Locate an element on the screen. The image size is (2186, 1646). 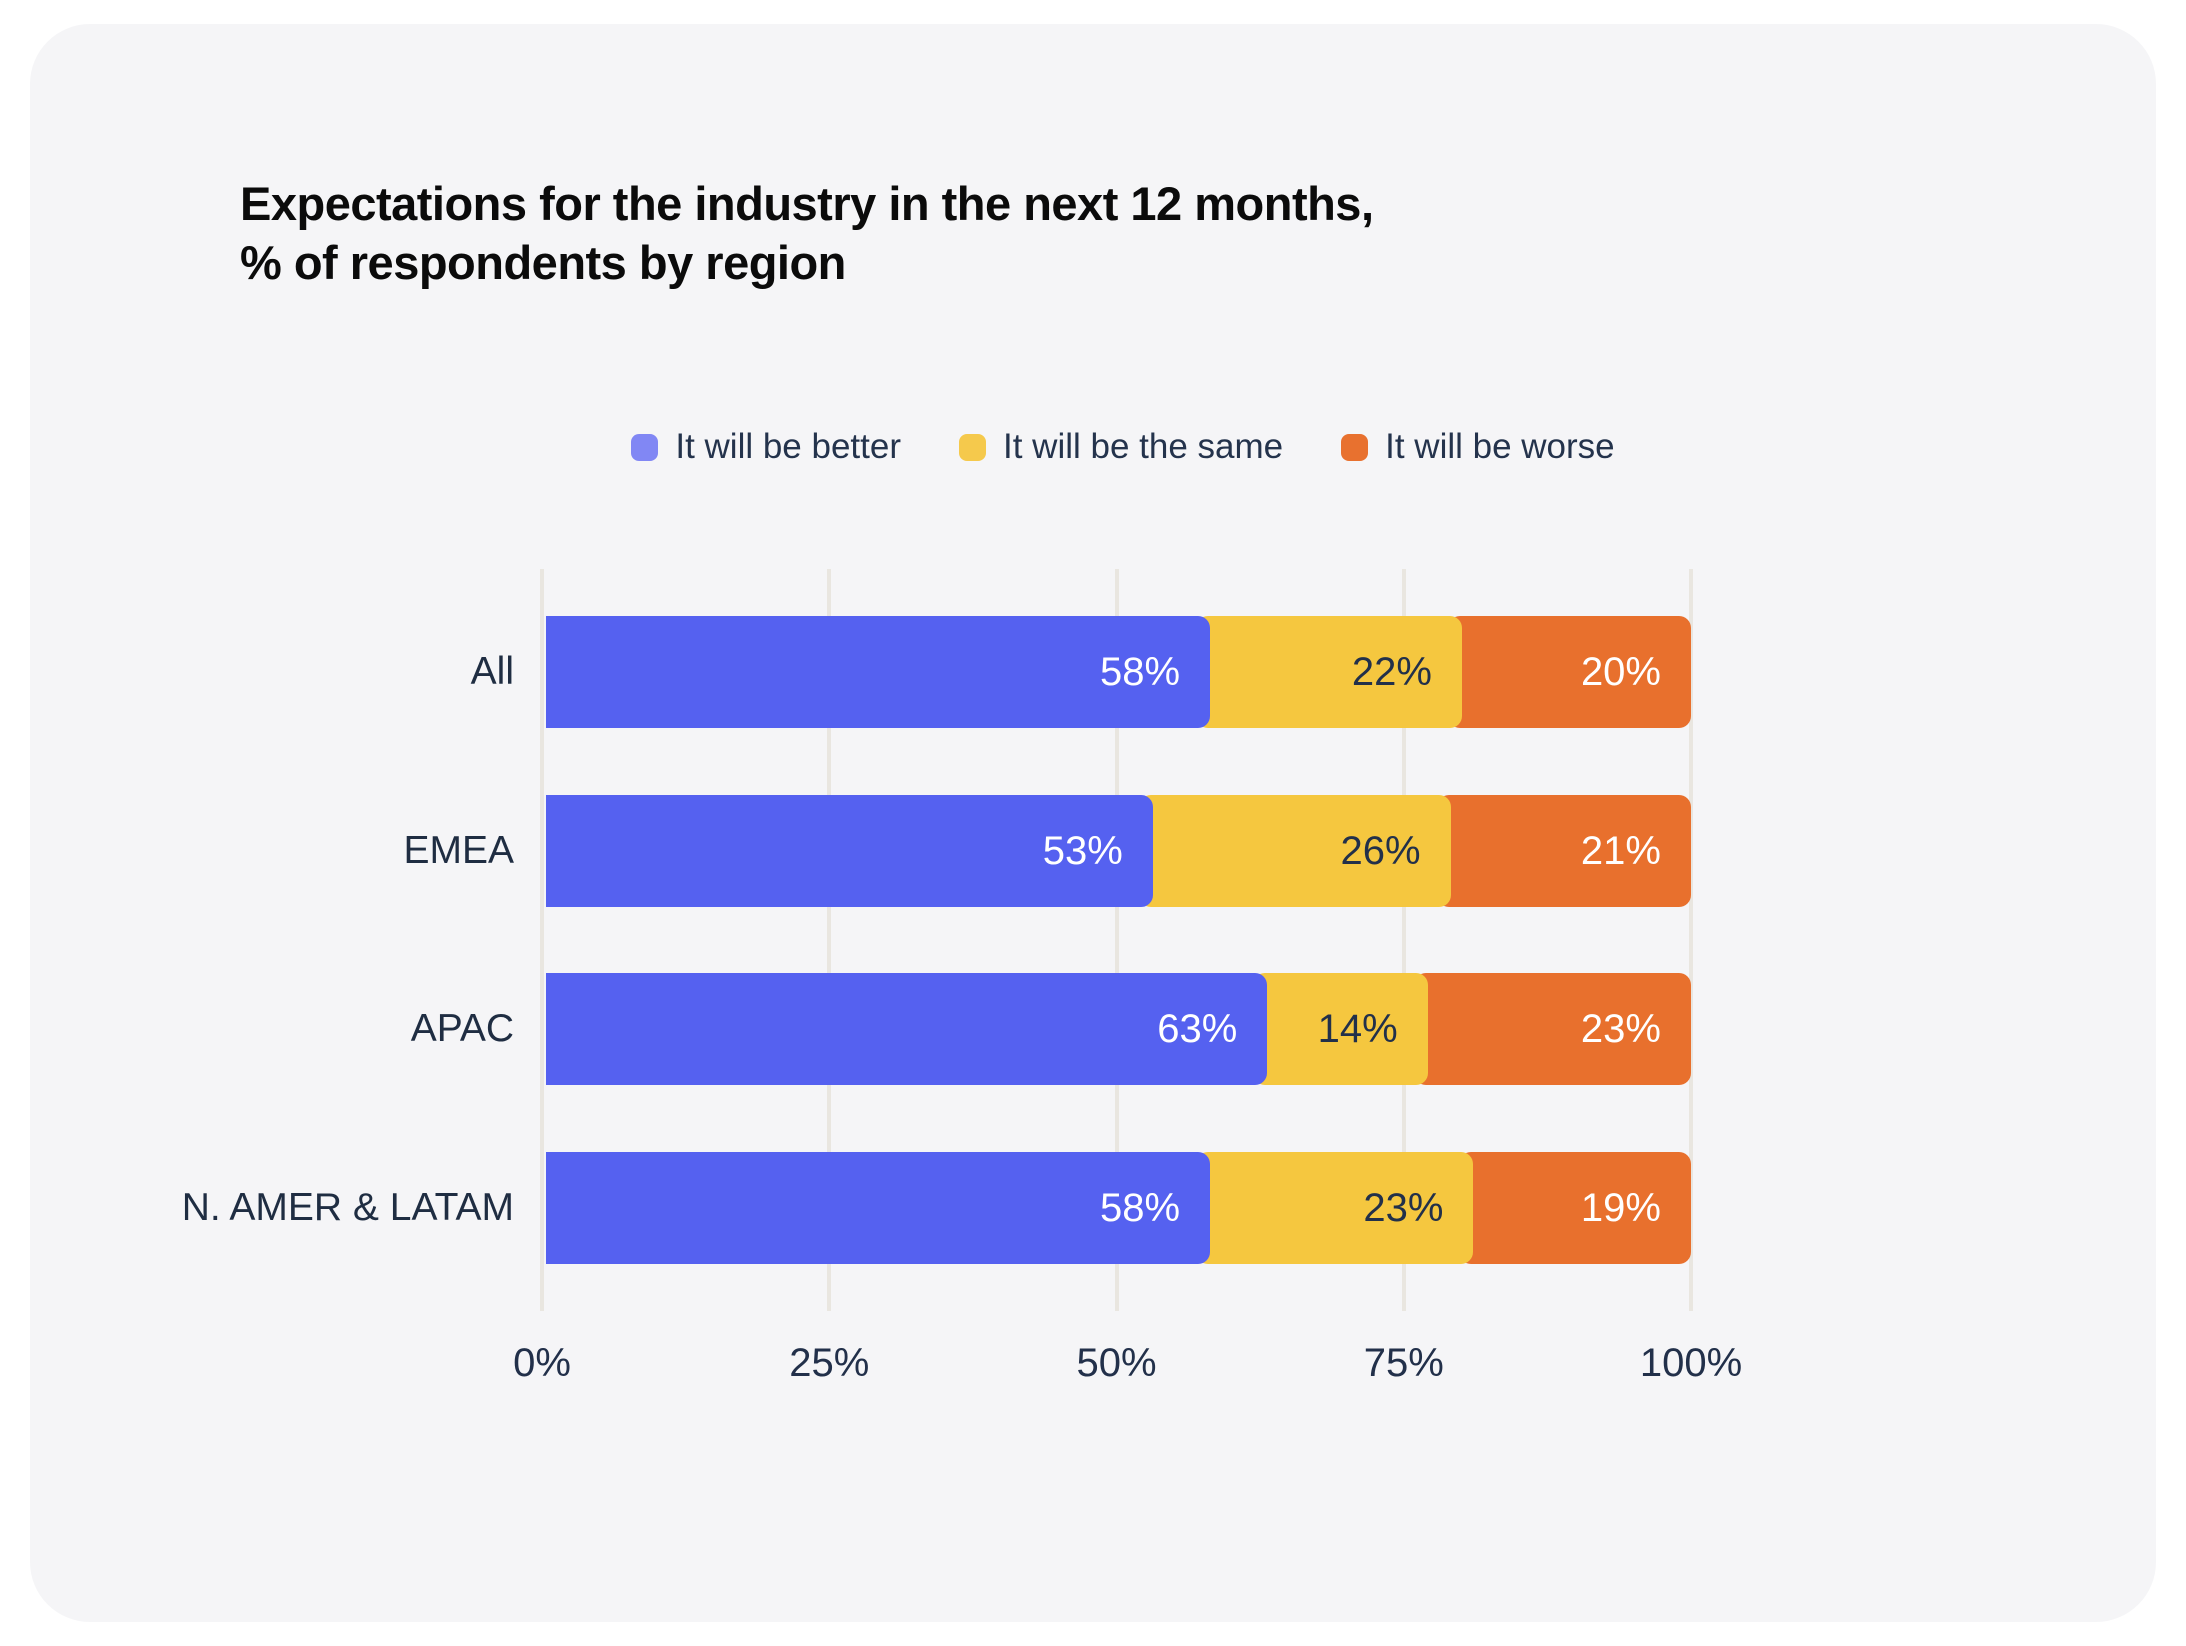
bar-row: All 58% 22% 20% is located at coordinates (1081, 672).